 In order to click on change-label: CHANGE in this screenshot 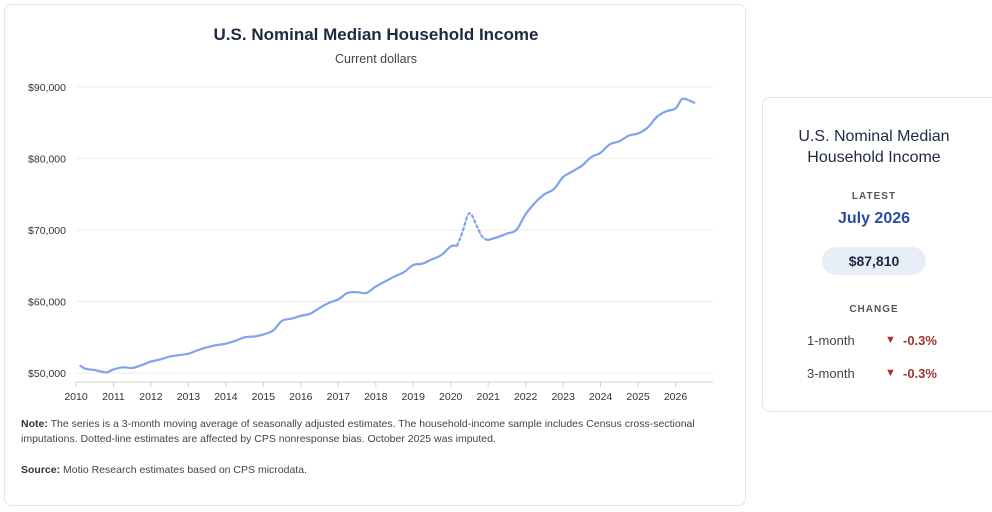, I will do `click(874, 309)`.